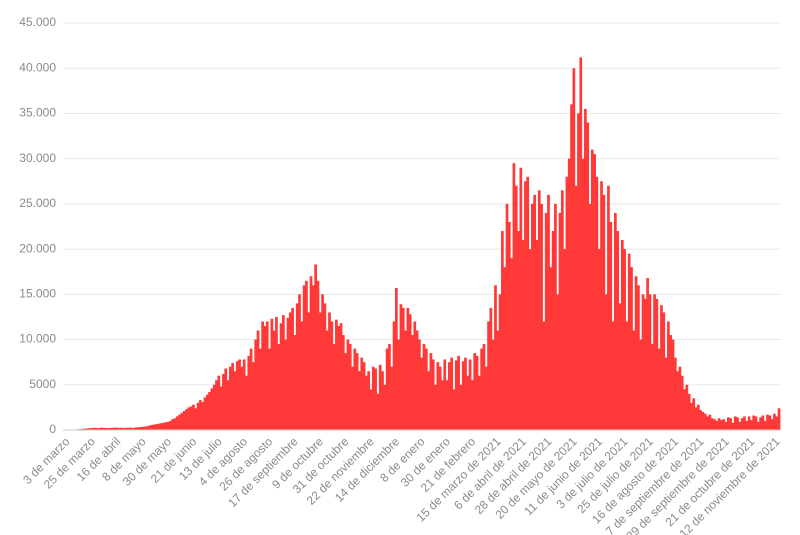  Describe the element at coordinates (37, 294) in the screenshot. I see `y-tick-label: 15.000` at that location.